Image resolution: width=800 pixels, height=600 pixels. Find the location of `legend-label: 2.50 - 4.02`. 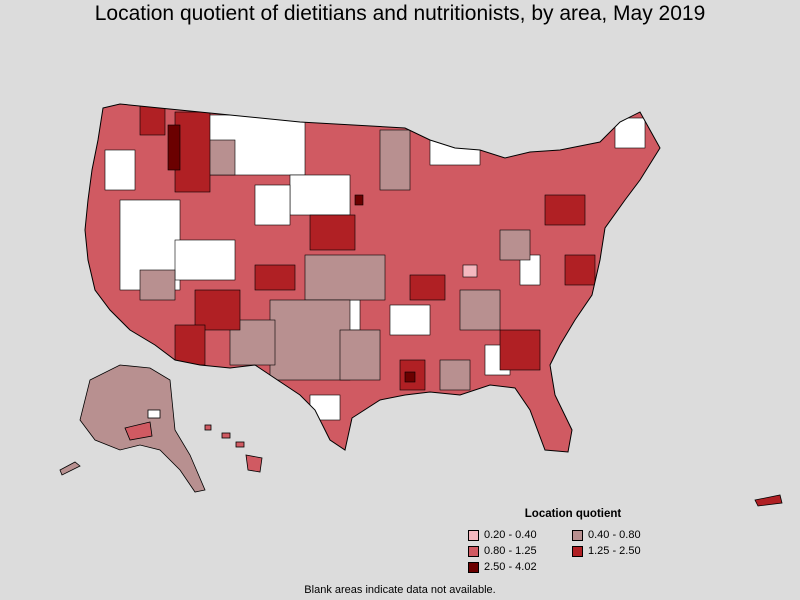

legend-label: 2.50 - 4.02 is located at coordinates (510, 567).